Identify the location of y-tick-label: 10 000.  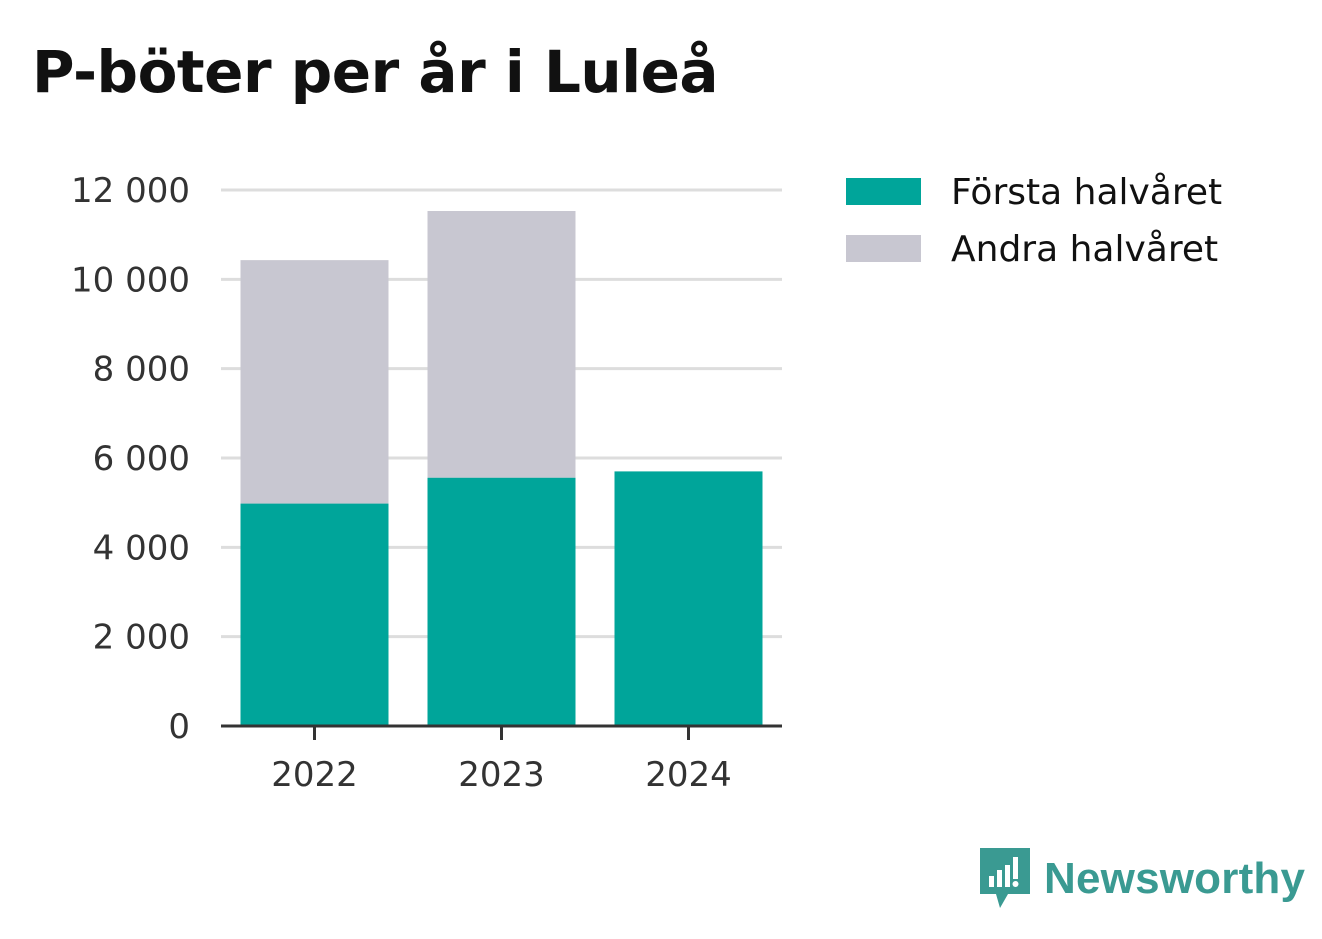
(130, 280).